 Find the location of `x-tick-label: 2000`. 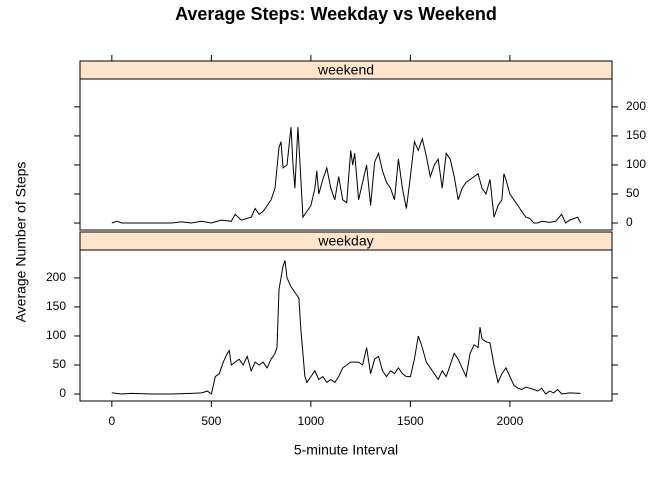

x-tick-label: 2000 is located at coordinates (510, 421).